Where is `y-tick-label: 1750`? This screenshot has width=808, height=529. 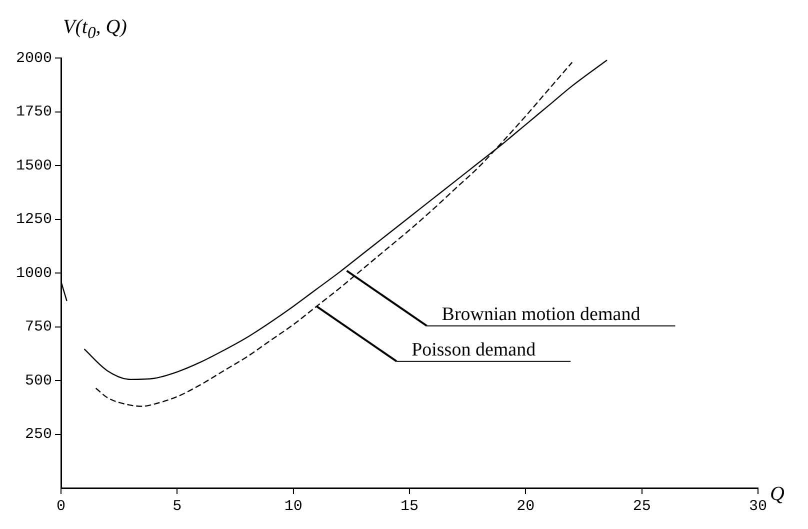 y-tick-label: 1750 is located at coordinates (34, 112).